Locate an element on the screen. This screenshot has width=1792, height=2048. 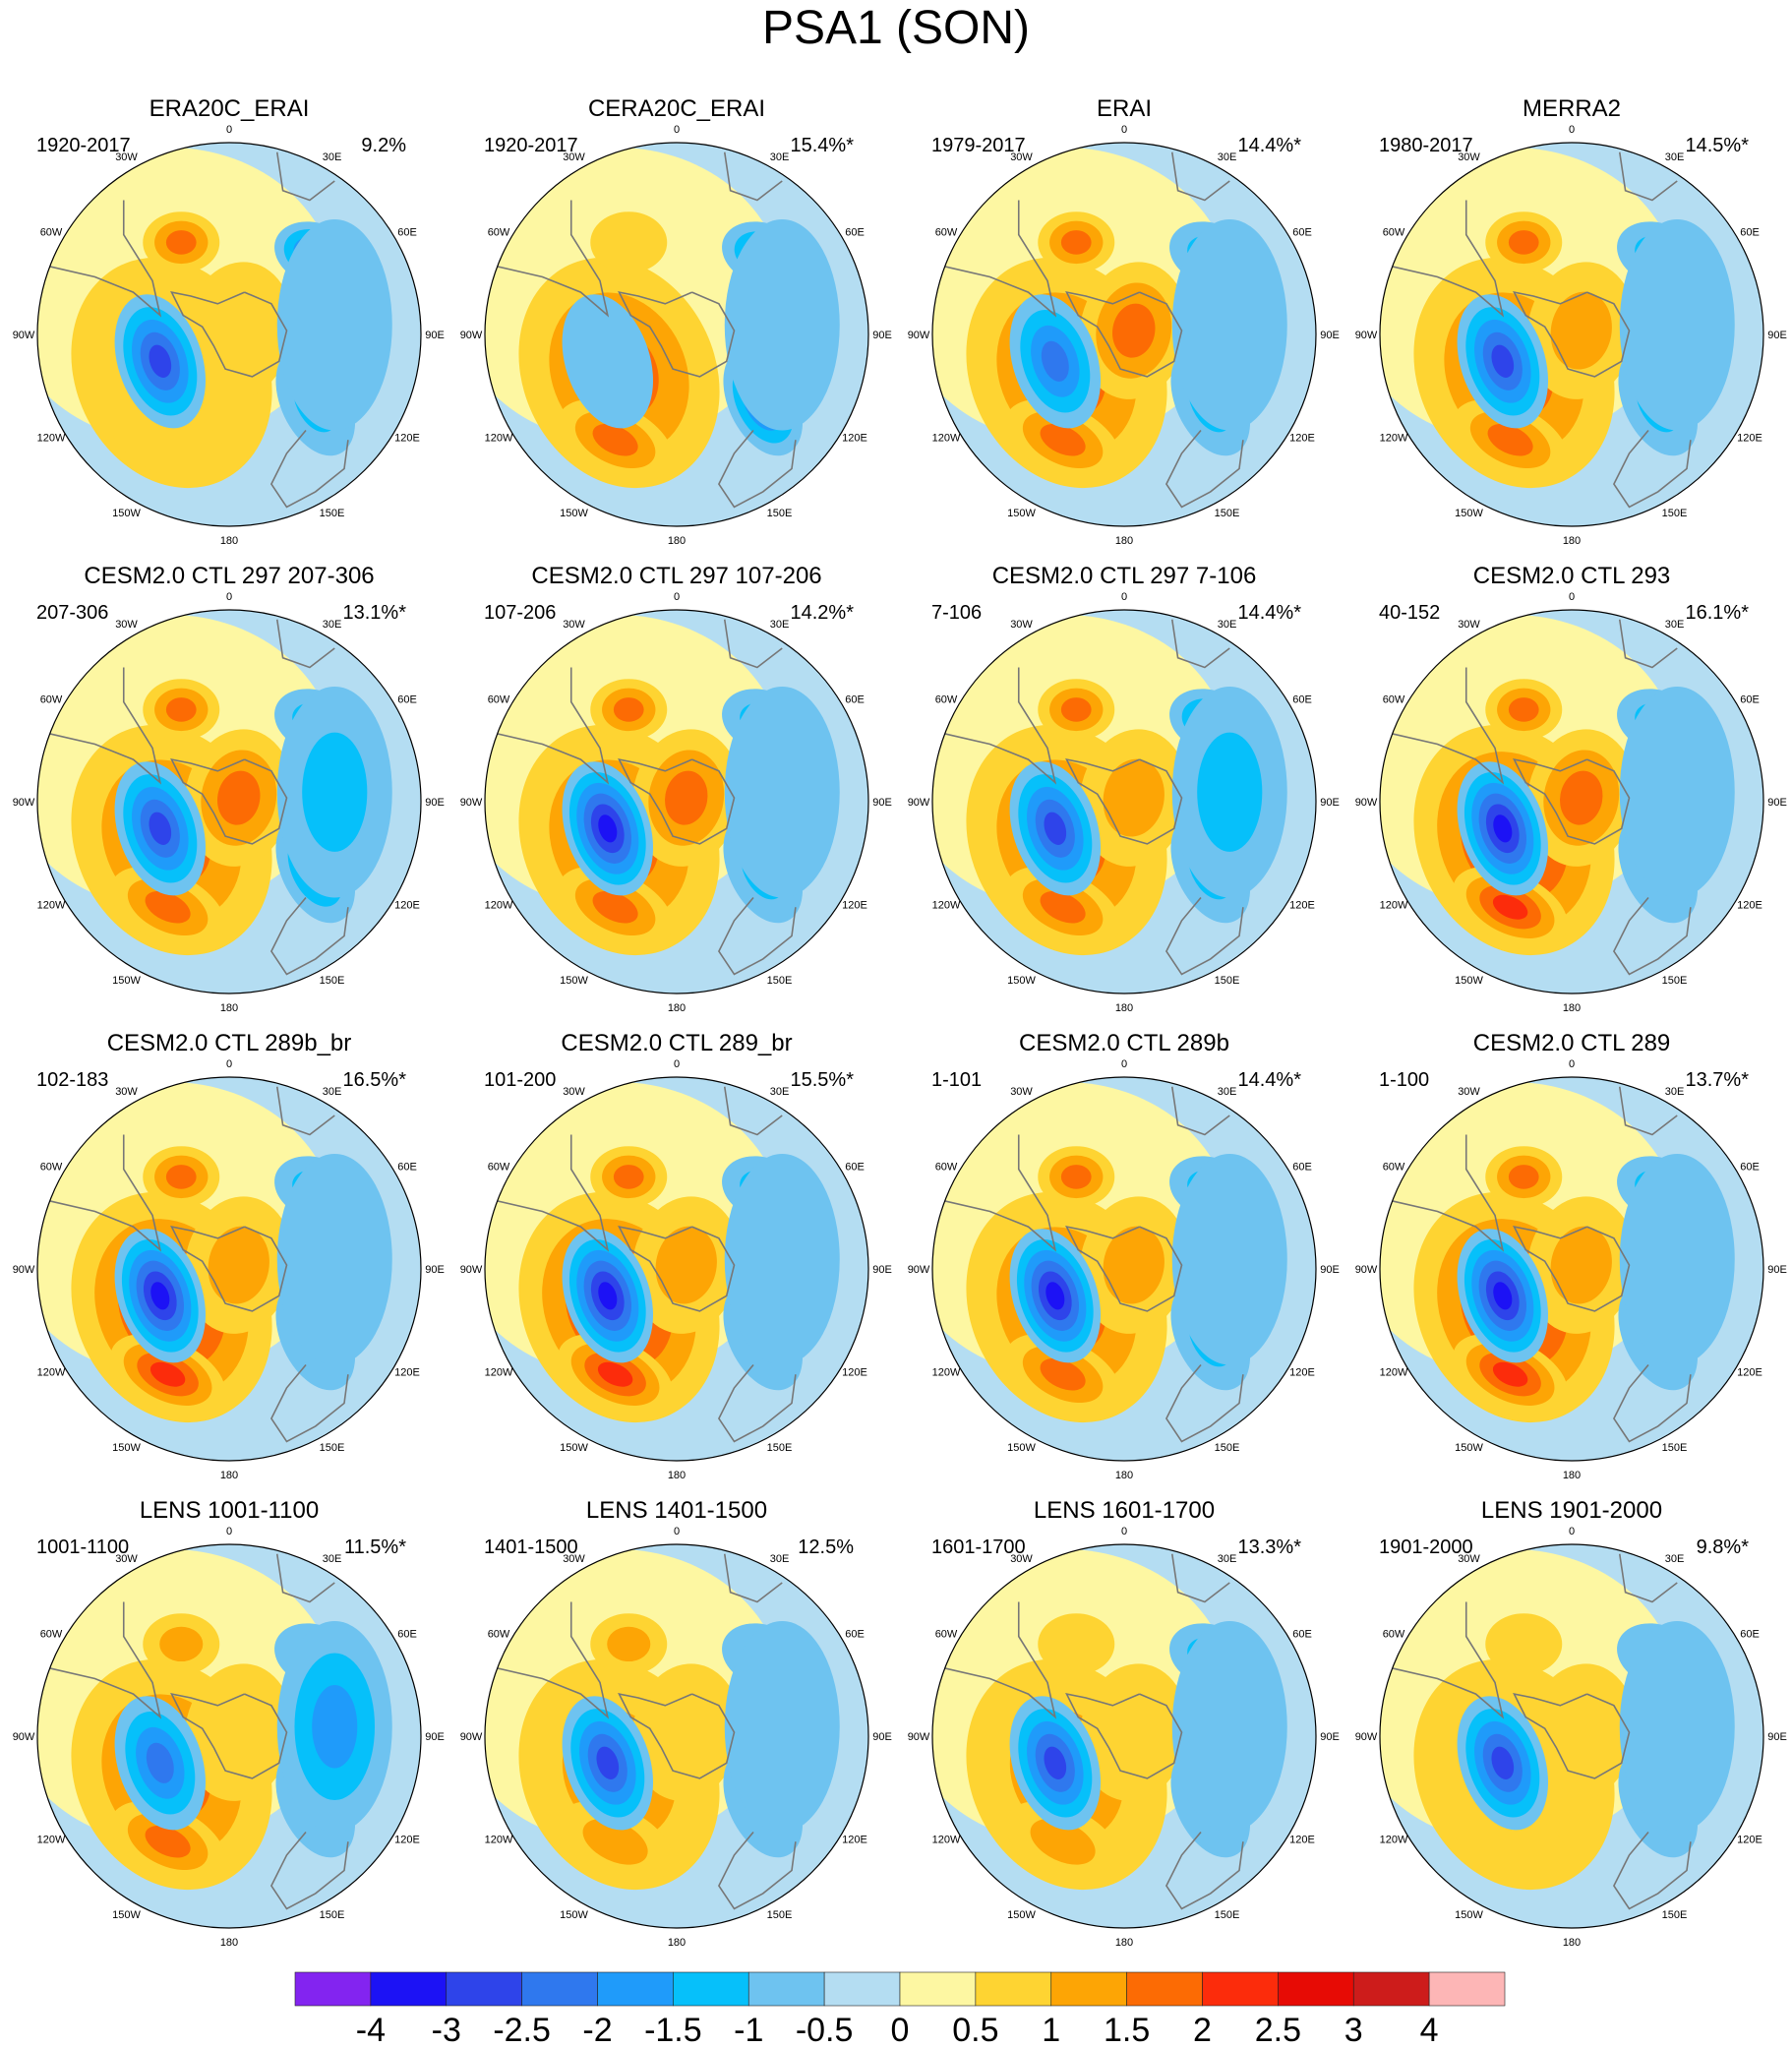
panel-title: LENS 1001-1100 is located at coordinates (229, 1510).